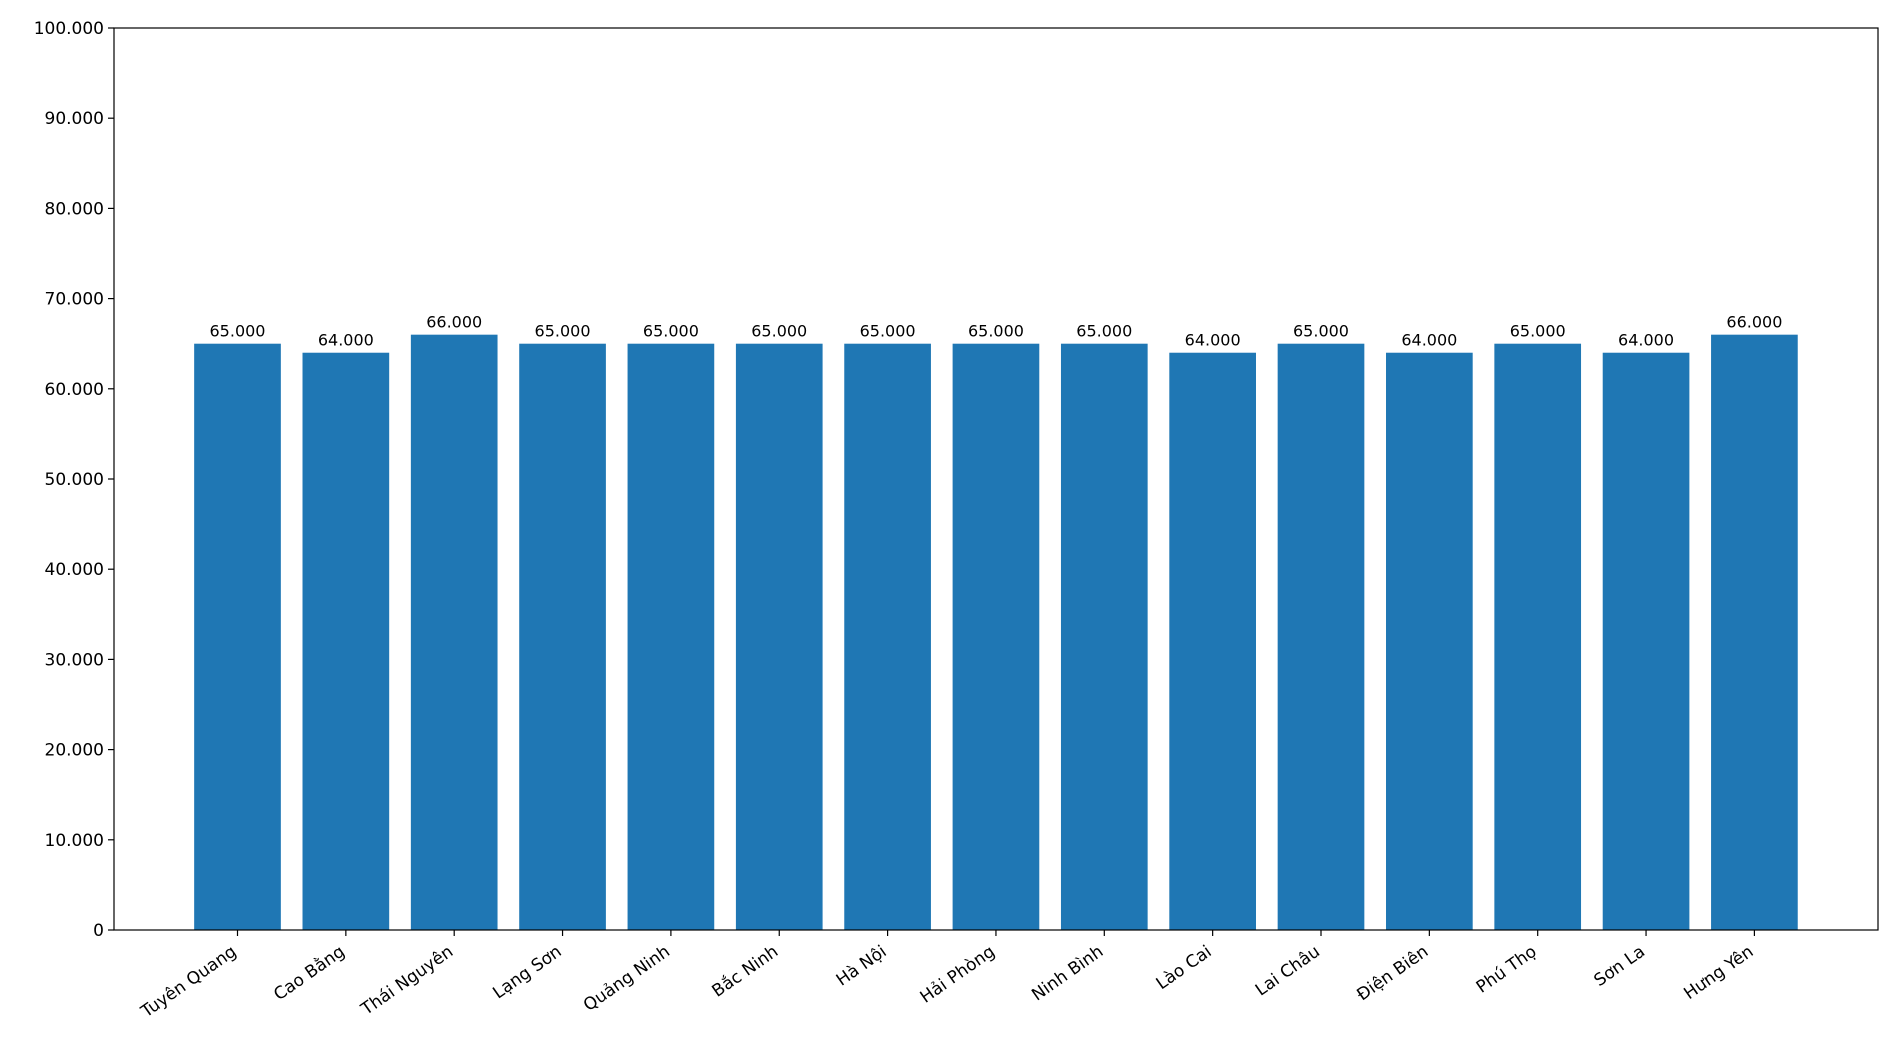  I want to click on x-tick-label: Tuyên Quang, so click(189, 982).